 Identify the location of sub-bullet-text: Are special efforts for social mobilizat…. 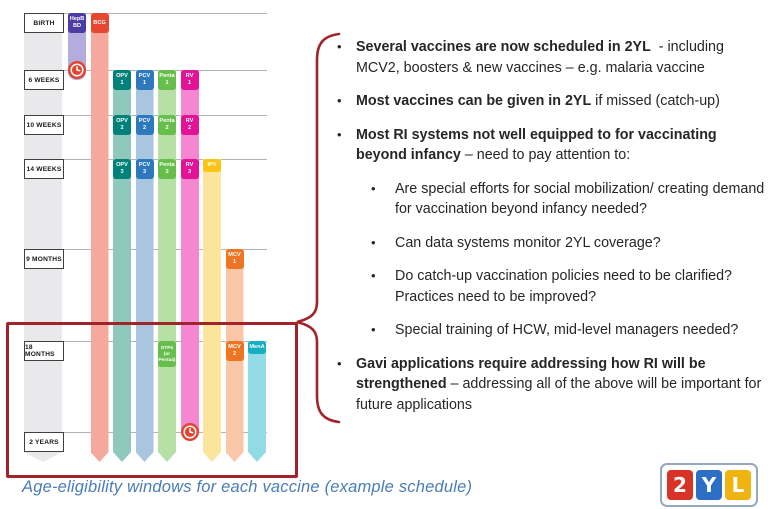
(580, 199).